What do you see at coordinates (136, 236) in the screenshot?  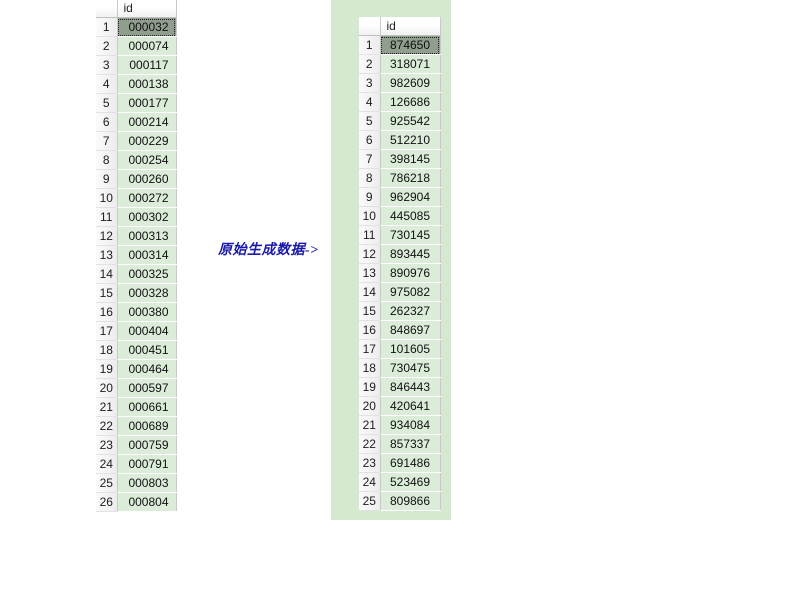 I see `table-row: 12 000313` at bounding box center [136, 236].